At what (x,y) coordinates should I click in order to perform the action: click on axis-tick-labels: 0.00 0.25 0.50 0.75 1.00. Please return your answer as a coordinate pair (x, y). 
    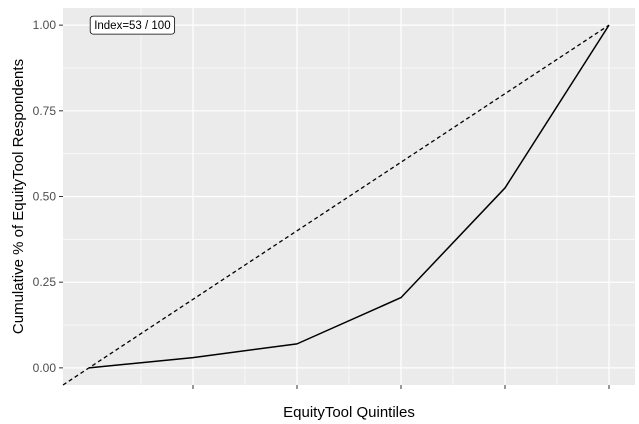
    Looking at the image, I should click on (45, 196).